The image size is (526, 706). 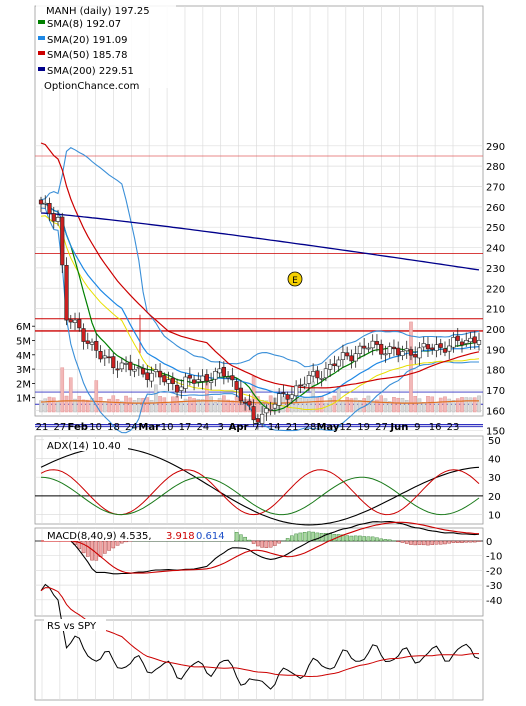 What do you see at coordinates (210, 536) in the screenshot?
I see `macd-hist-value: 0.614` at bounding box center [210, 536].